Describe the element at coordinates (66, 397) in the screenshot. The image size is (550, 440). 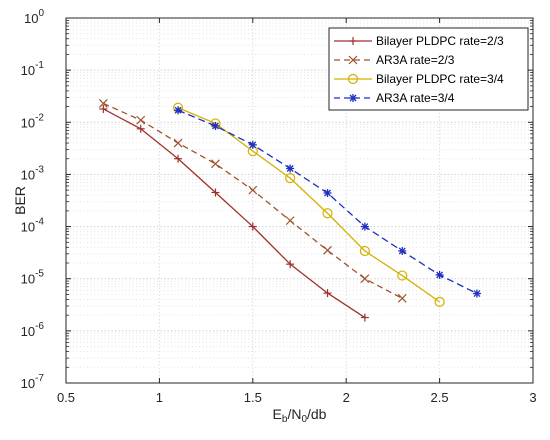
I see `x-tick-label: 0.5` at that location.